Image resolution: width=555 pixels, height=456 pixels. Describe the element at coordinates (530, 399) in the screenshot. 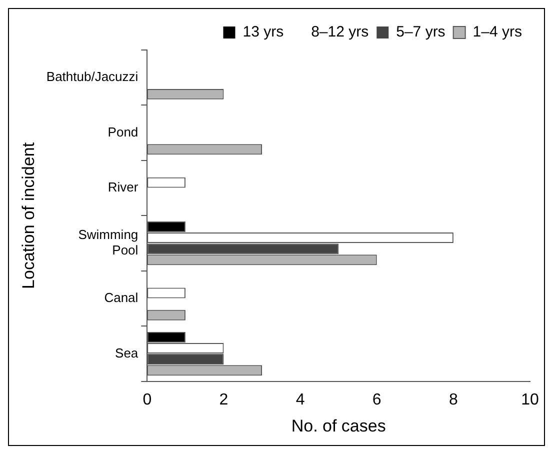

I see `x-tick-label: 10` at that location.